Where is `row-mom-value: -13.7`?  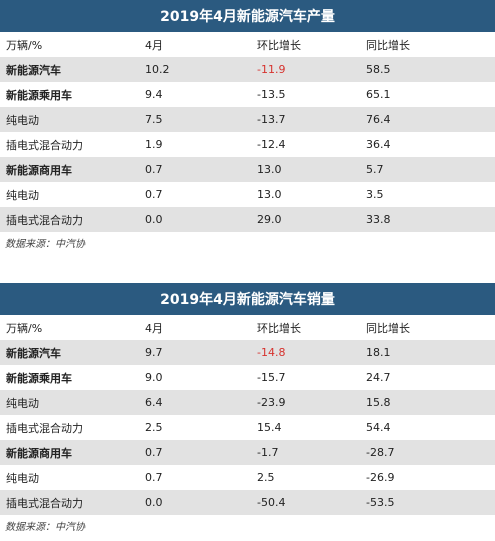
row-mom-value: -13.7 is located at coordinates (271, 119).